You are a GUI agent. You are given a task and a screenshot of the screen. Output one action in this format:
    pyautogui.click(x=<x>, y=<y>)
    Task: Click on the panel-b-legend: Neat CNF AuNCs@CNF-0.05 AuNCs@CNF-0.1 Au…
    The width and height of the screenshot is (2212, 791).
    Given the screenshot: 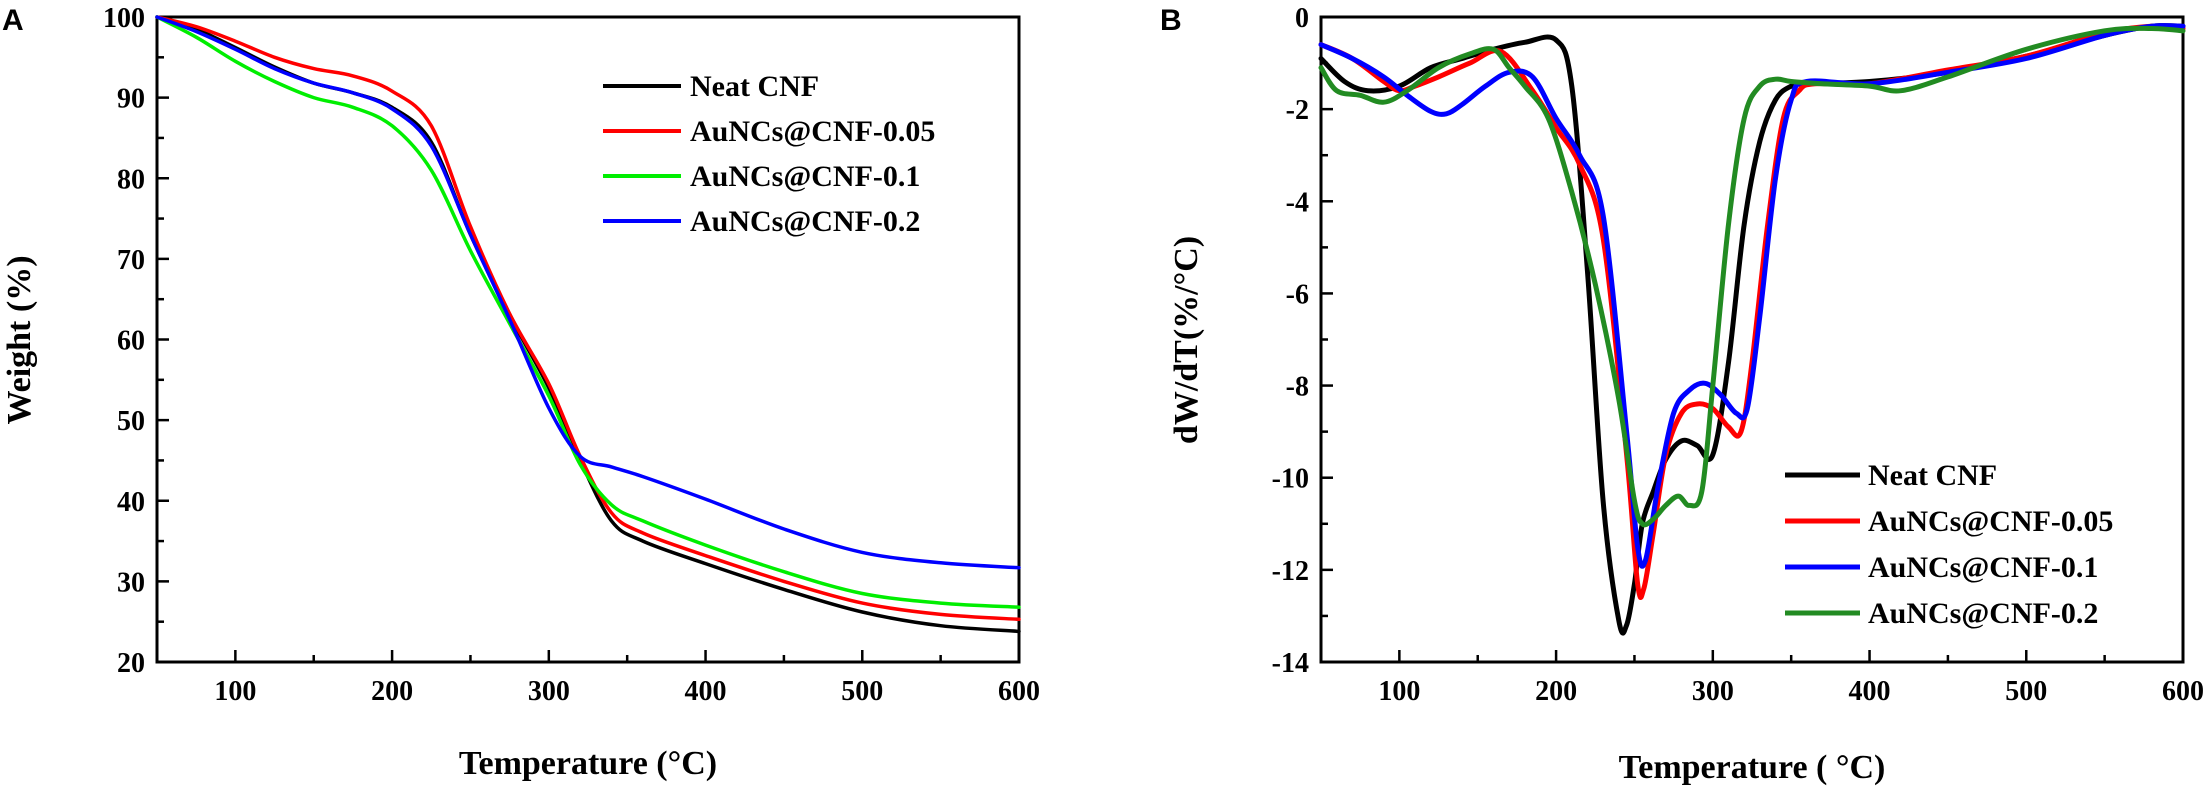 What is the action you would take?
    pyautogui.click(x=1949, y=544)
    